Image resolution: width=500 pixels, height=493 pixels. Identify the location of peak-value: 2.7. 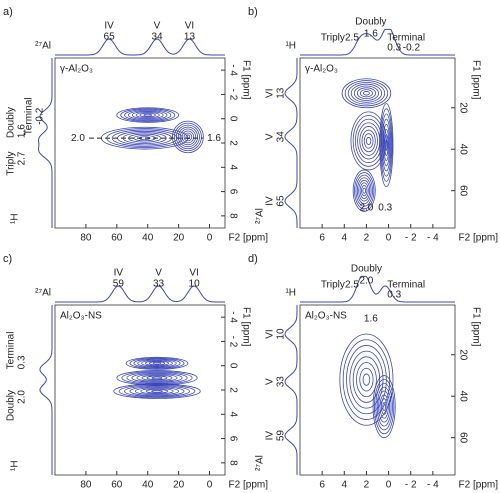
(22, 158).